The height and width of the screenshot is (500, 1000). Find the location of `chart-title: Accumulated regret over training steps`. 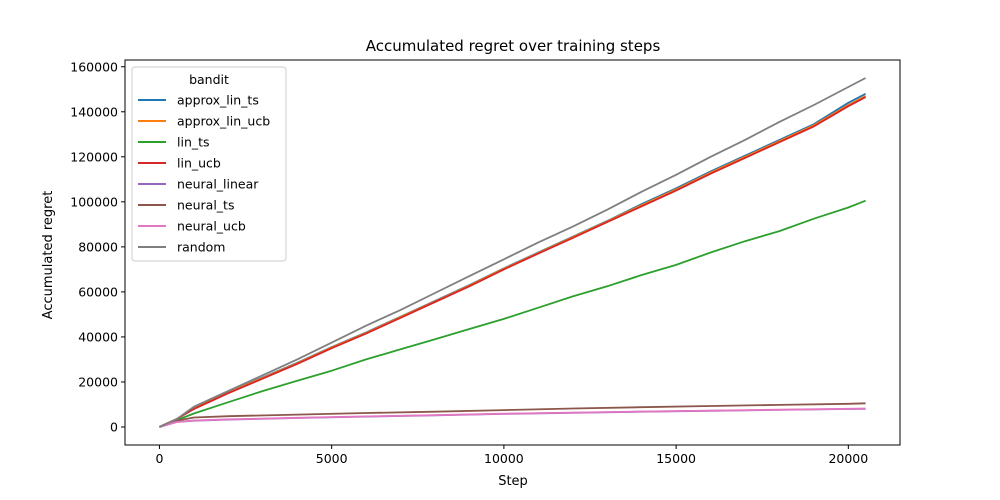

chart-title: Accumulated regret over training steps is located at coordinates (513, 46).